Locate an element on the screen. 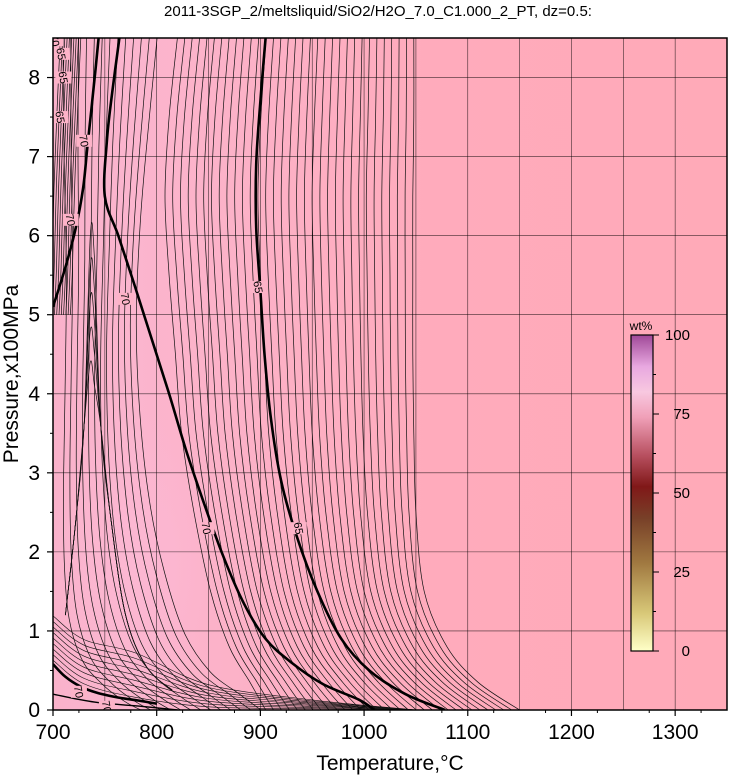  colorbar-tick-label: 50 is located at coordinates (681, 493).